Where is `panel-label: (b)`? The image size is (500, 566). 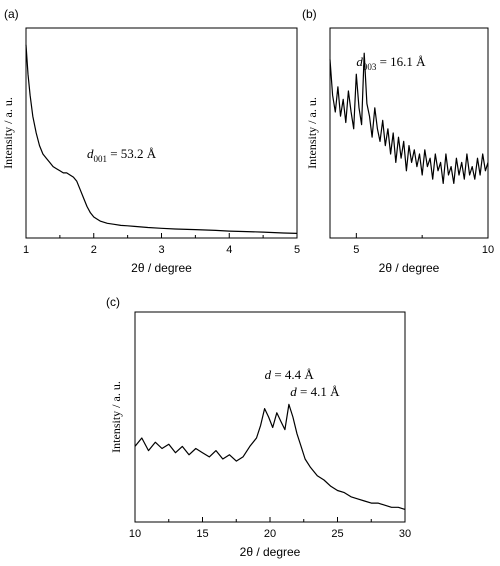
panel-label: (b) is located at coordinates (309, 14).